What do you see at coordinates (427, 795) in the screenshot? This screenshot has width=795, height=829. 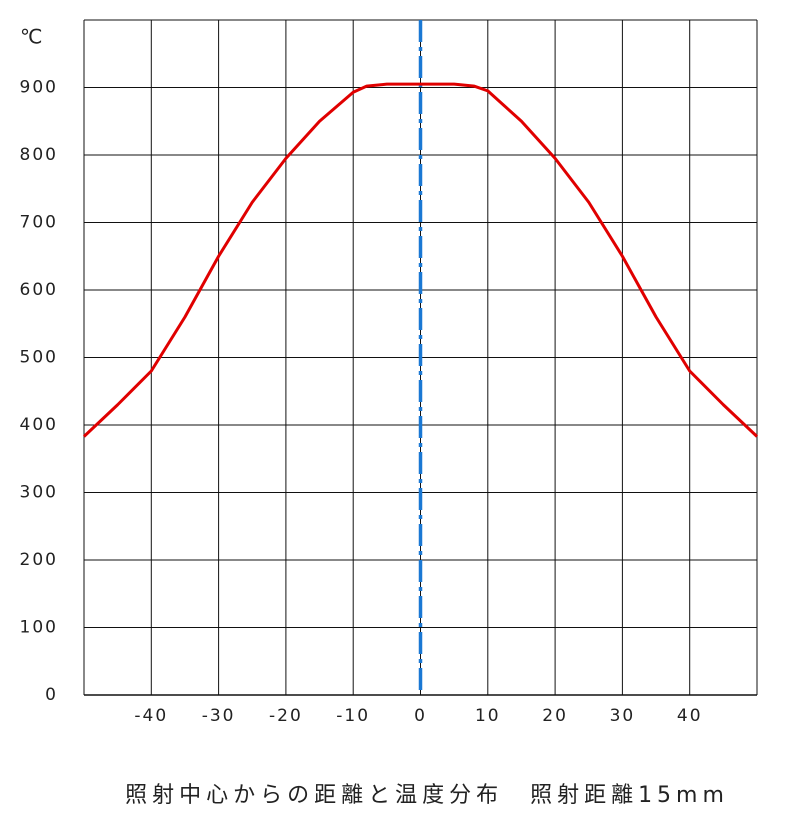 I see `chart-title: 照射中心からの距離と温度分布 照射距離15mm` at bounding box center [427, 795].